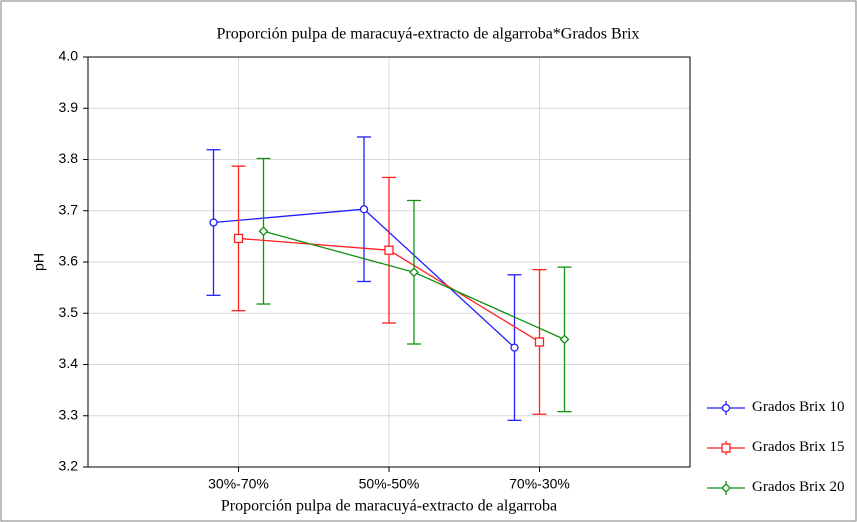  I want to click on y-tick-label: 3.6, so click(69, 261).